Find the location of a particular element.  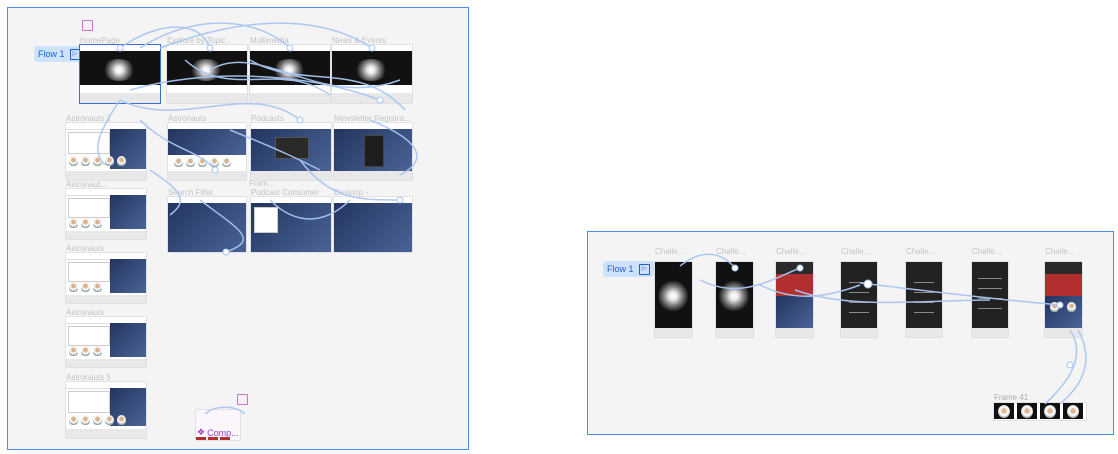

frame-newsletter is located at coordinates (373, 151).